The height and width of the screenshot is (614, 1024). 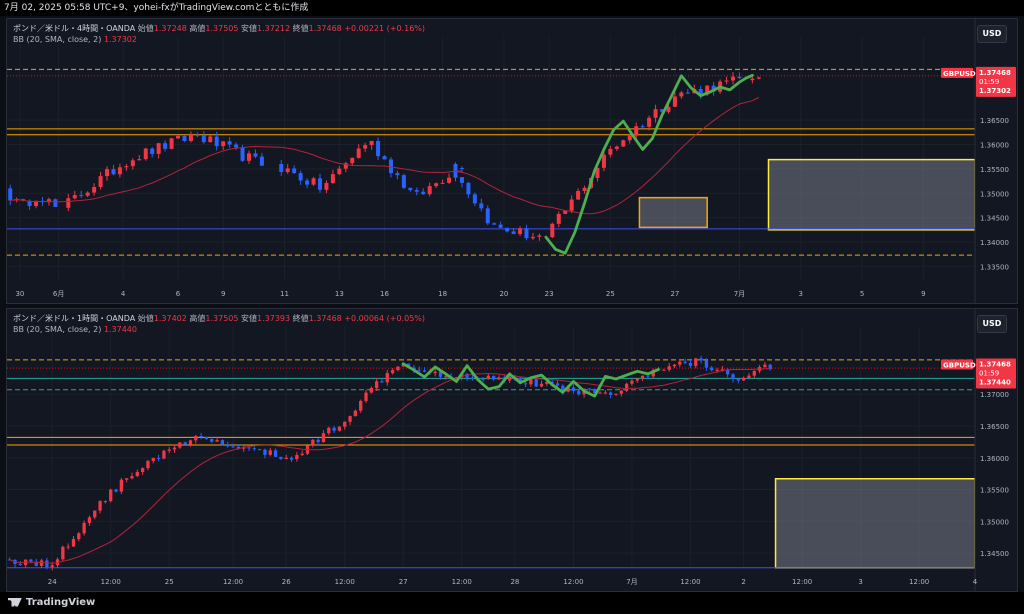 I want to click on bb-legend-4h: BB (20, SMA, close, 2) 1.37302, so click(x=75, y=39).